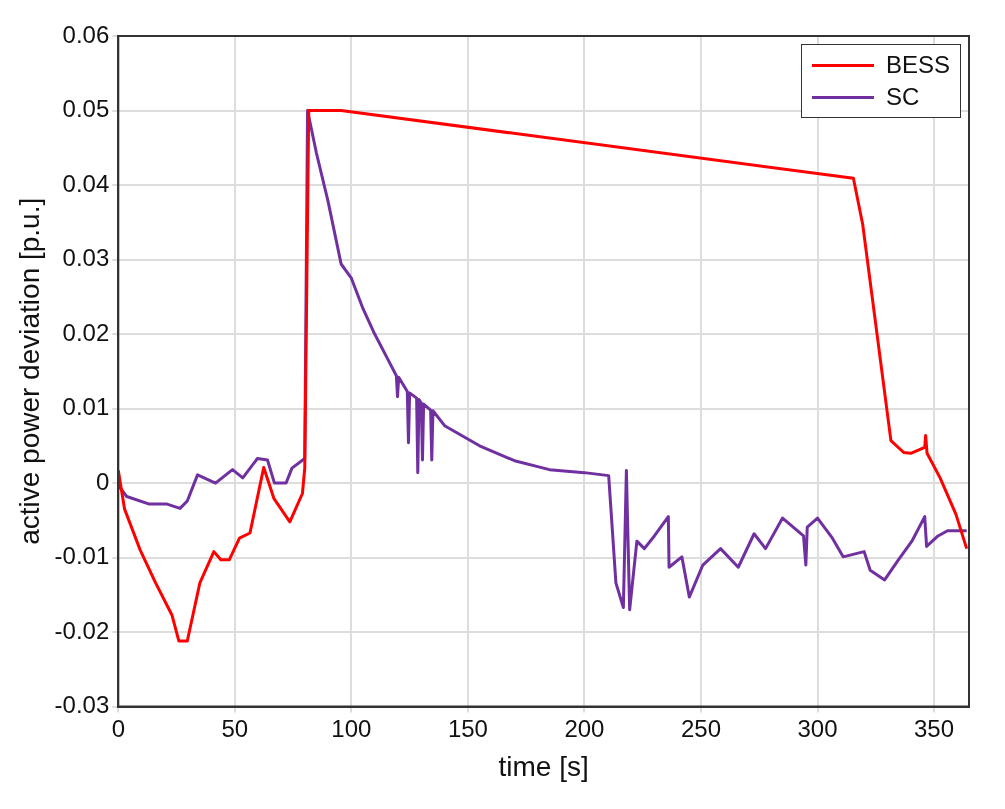  I want to click on x-tick-label: 350, so click(934, 728).